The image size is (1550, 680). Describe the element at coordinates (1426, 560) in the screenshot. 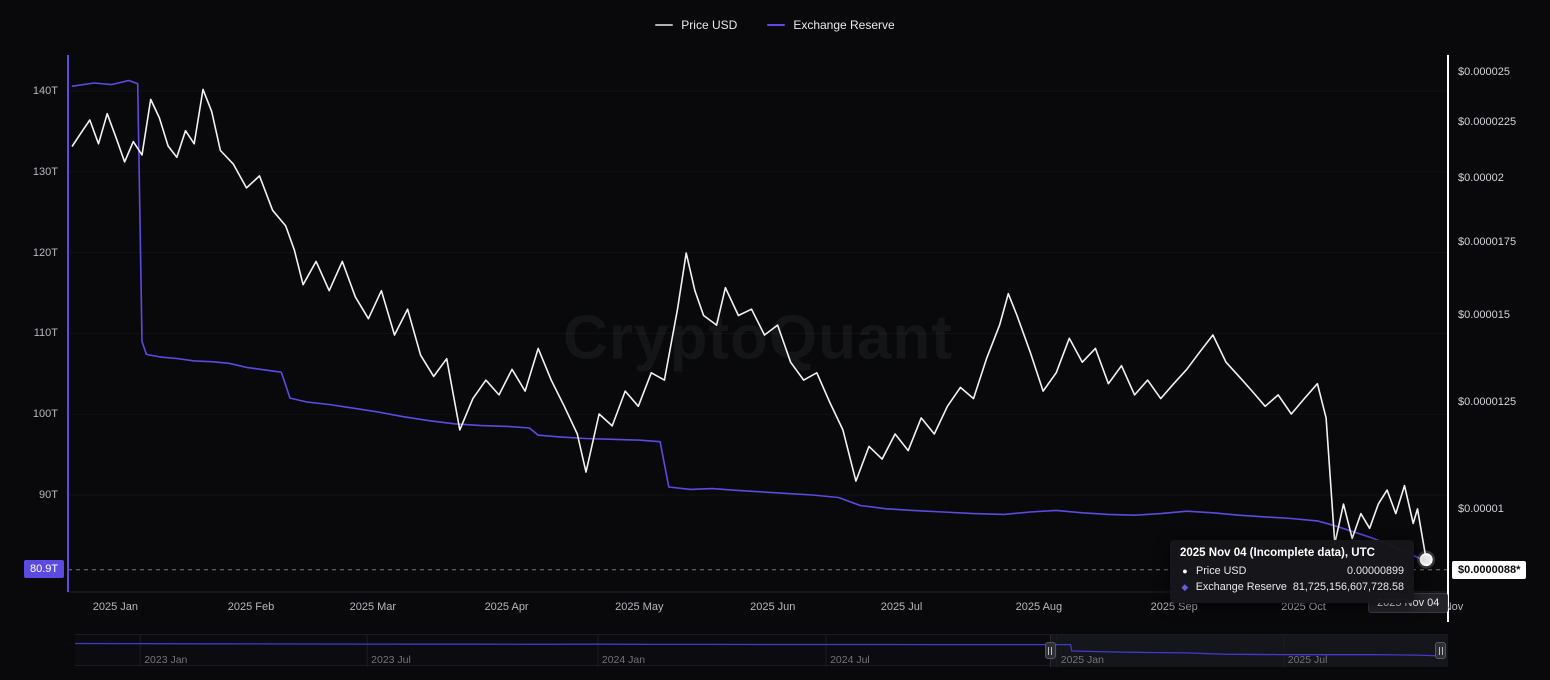

I see `price-last-point-marker` at that location.